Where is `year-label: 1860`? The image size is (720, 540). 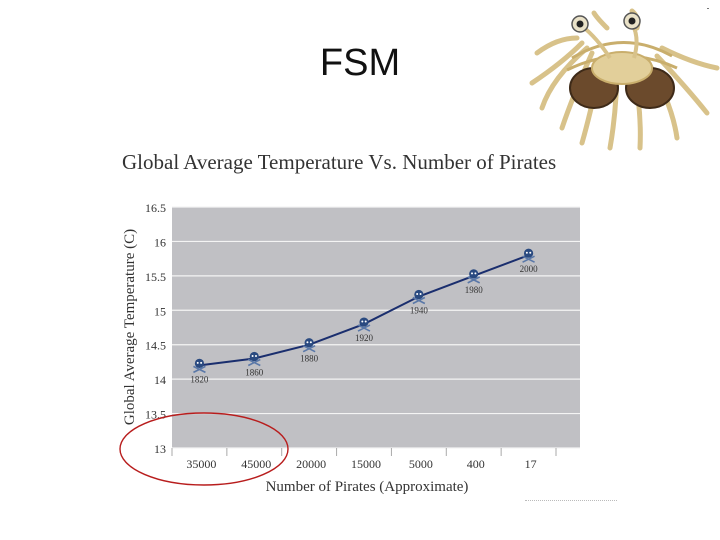
year-label: 1860 is located at coordinates (254, 372).